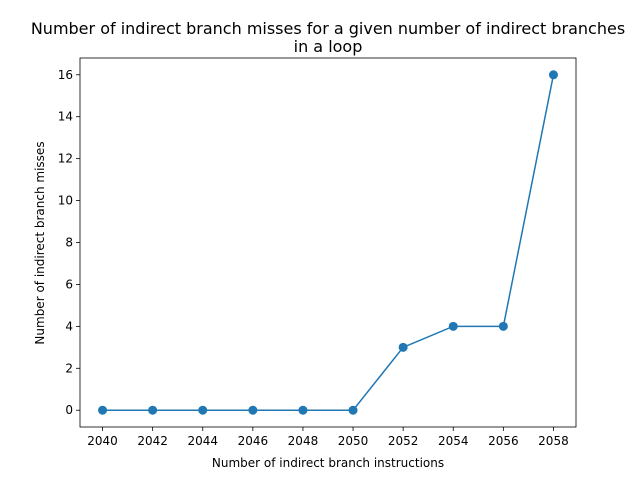 This screenshot has height=480, width=640. I want to click on x-tick-label: 2056, so click(503, 441).